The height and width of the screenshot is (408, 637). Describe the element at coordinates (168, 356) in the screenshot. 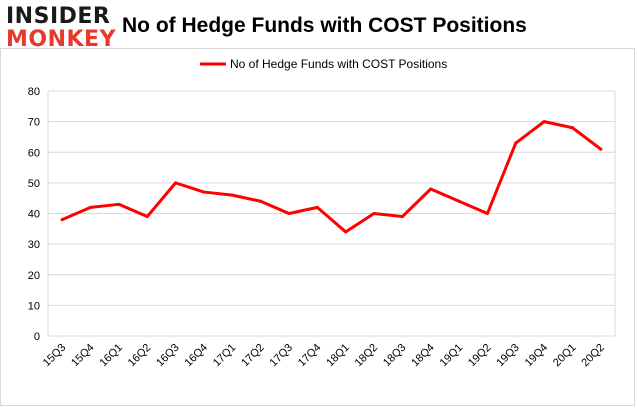

I see `x-tick-label: 16Q3` at that location.